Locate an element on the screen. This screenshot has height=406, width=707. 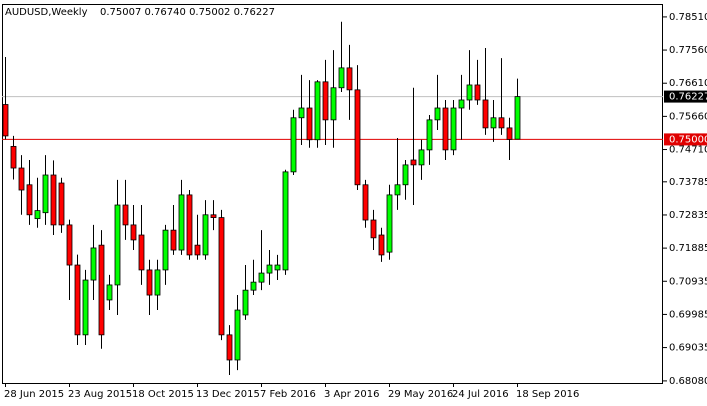
y-tick-label: 0.78510 is located at coordinates (688, 17).